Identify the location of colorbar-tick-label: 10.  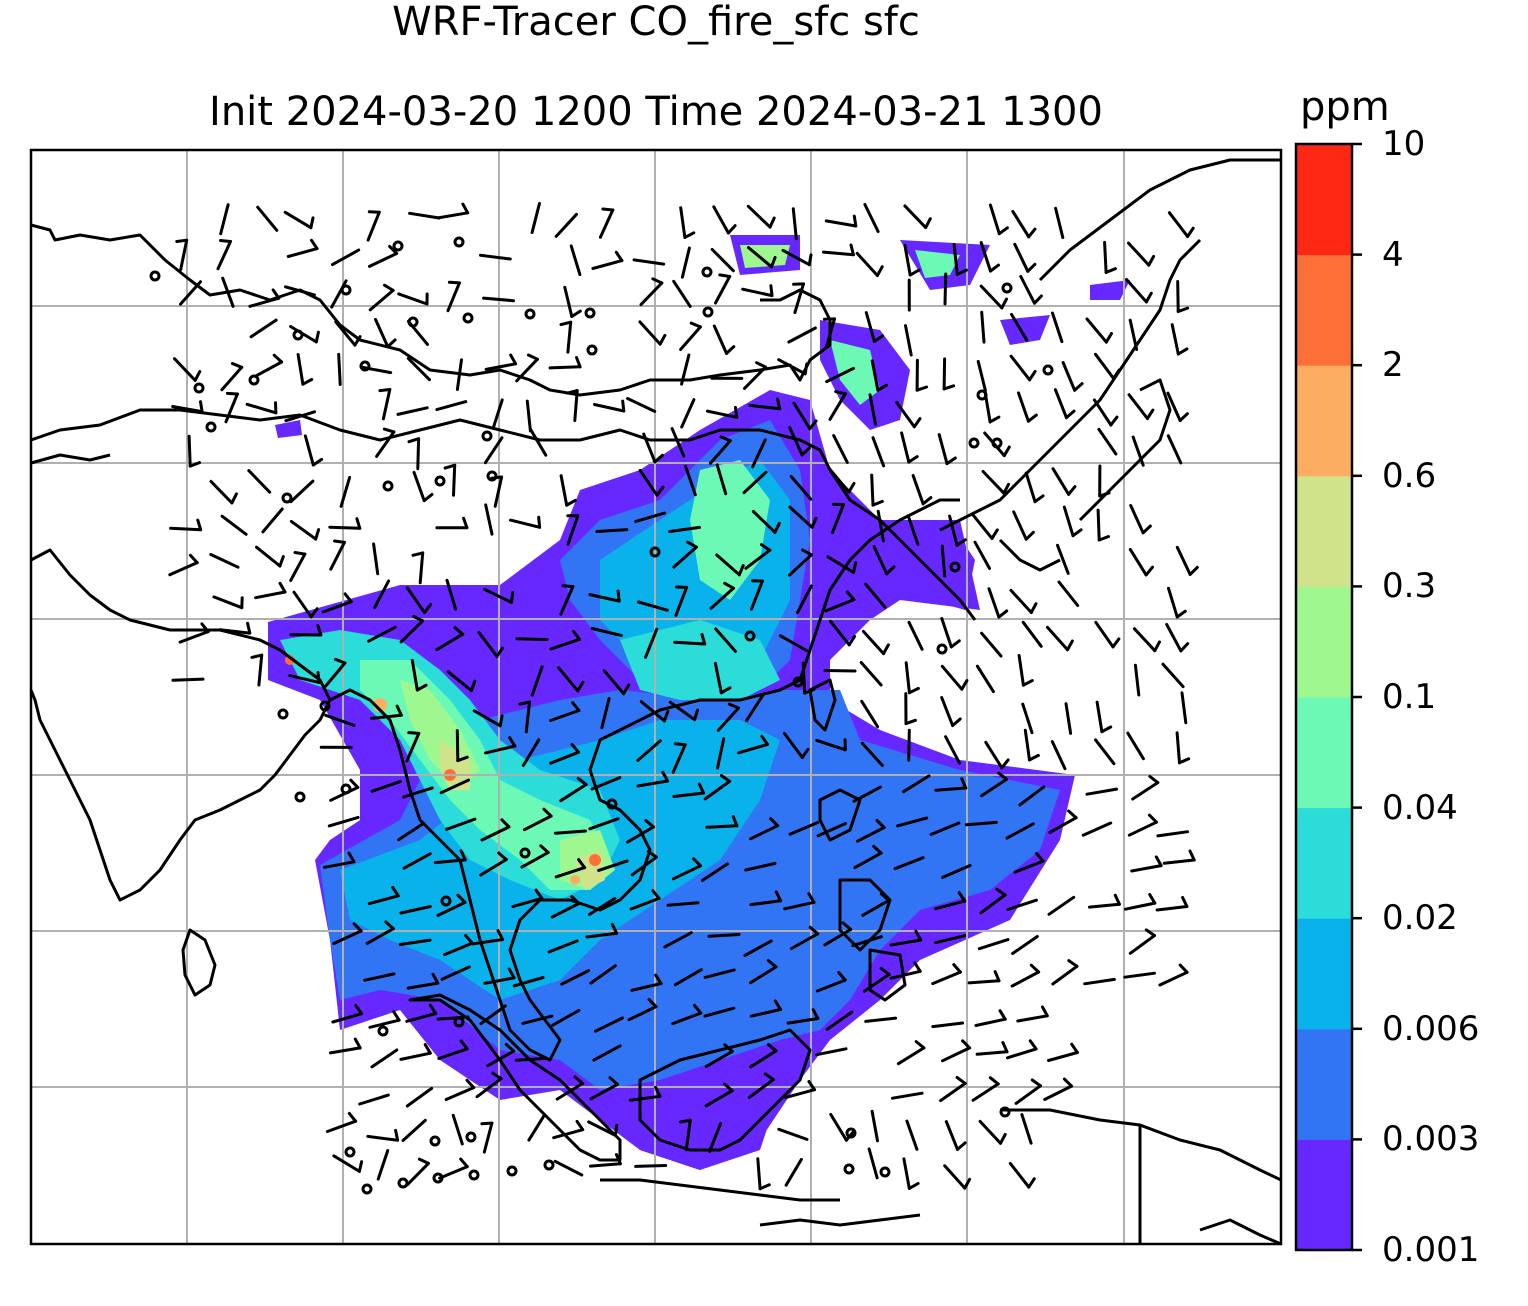
(1404, 144).